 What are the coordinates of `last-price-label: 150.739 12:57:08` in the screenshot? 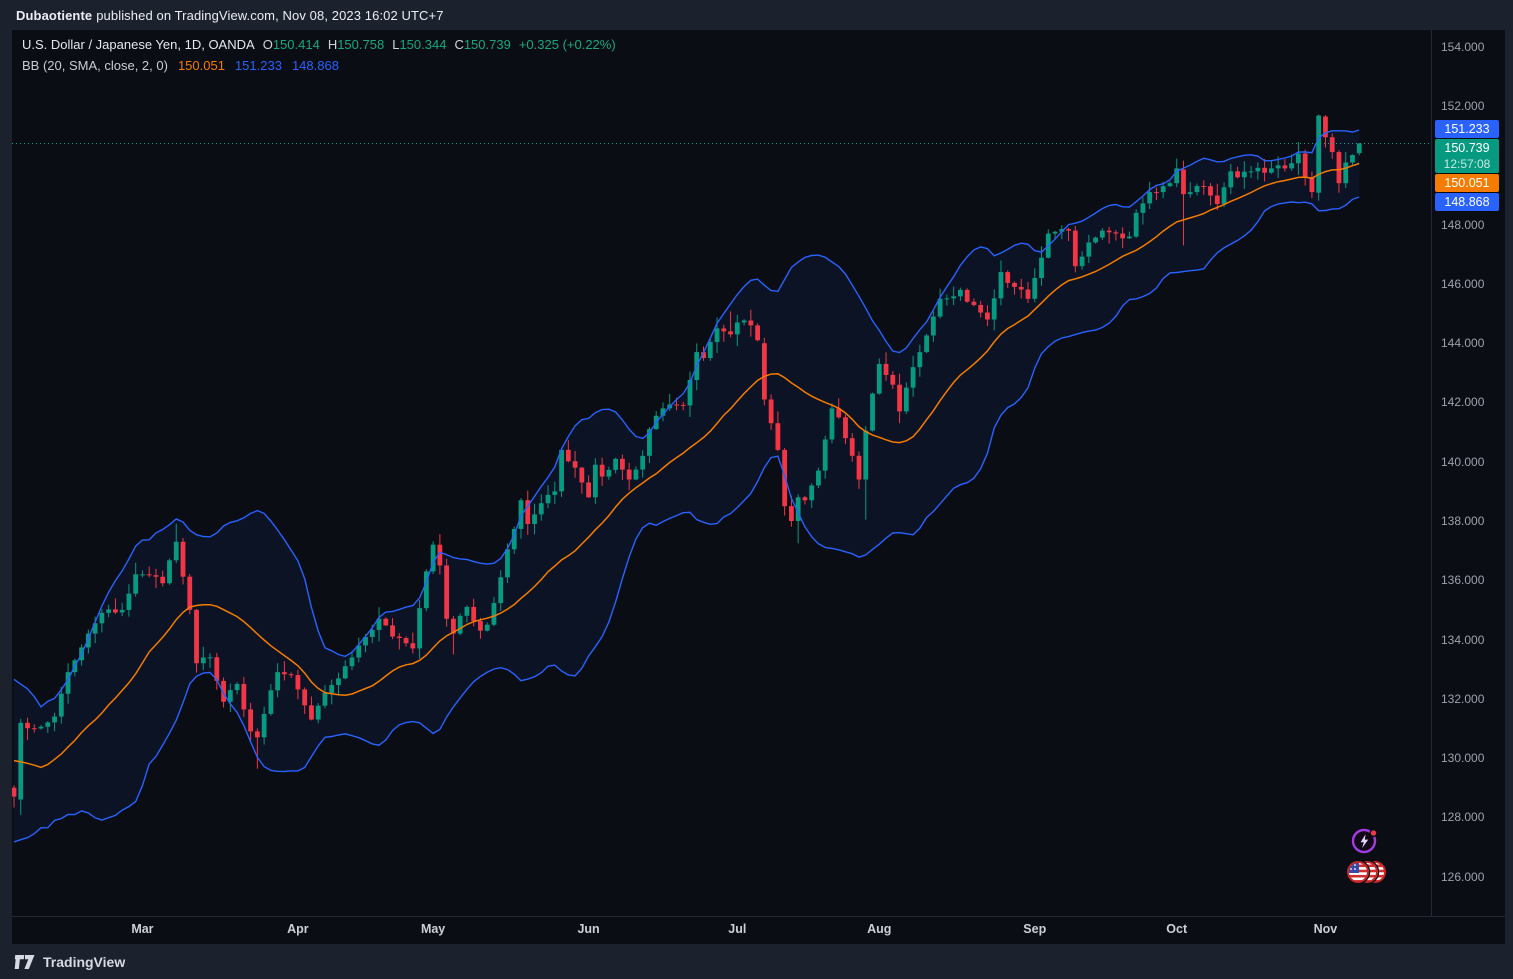 It's located at (1467, 155).